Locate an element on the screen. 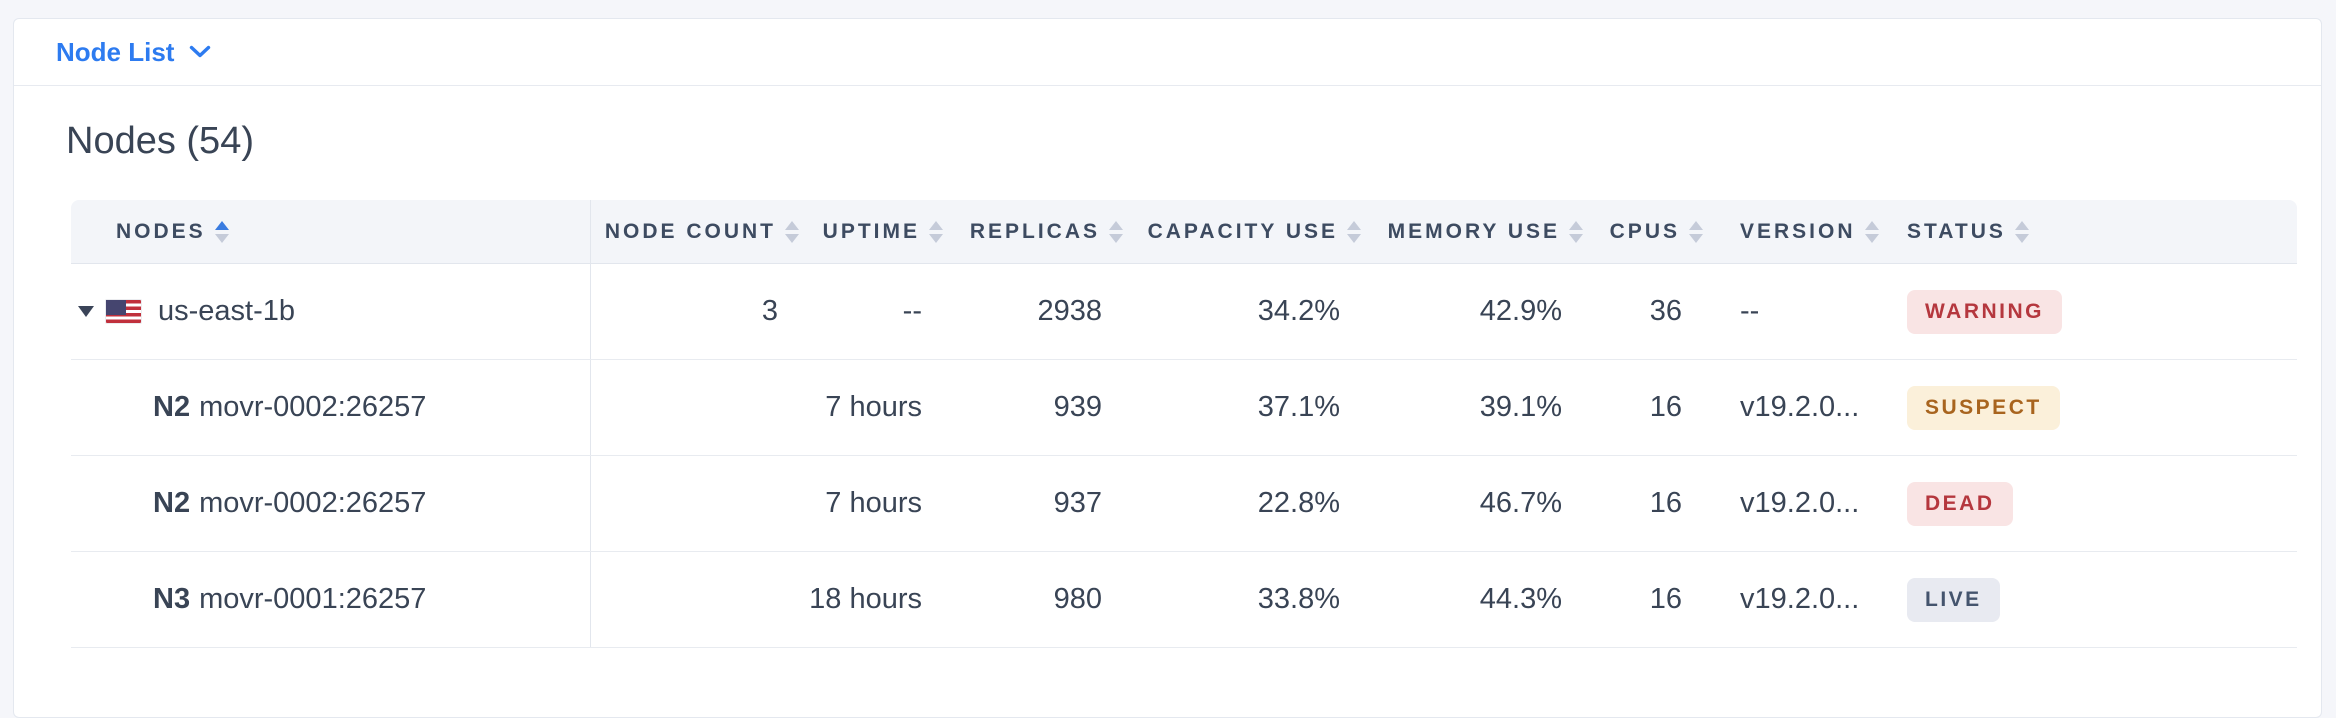 Image resolution: width=2336 pixels, height=718 pixels. column-label: UPTIME is located at coordinates (871, 231).